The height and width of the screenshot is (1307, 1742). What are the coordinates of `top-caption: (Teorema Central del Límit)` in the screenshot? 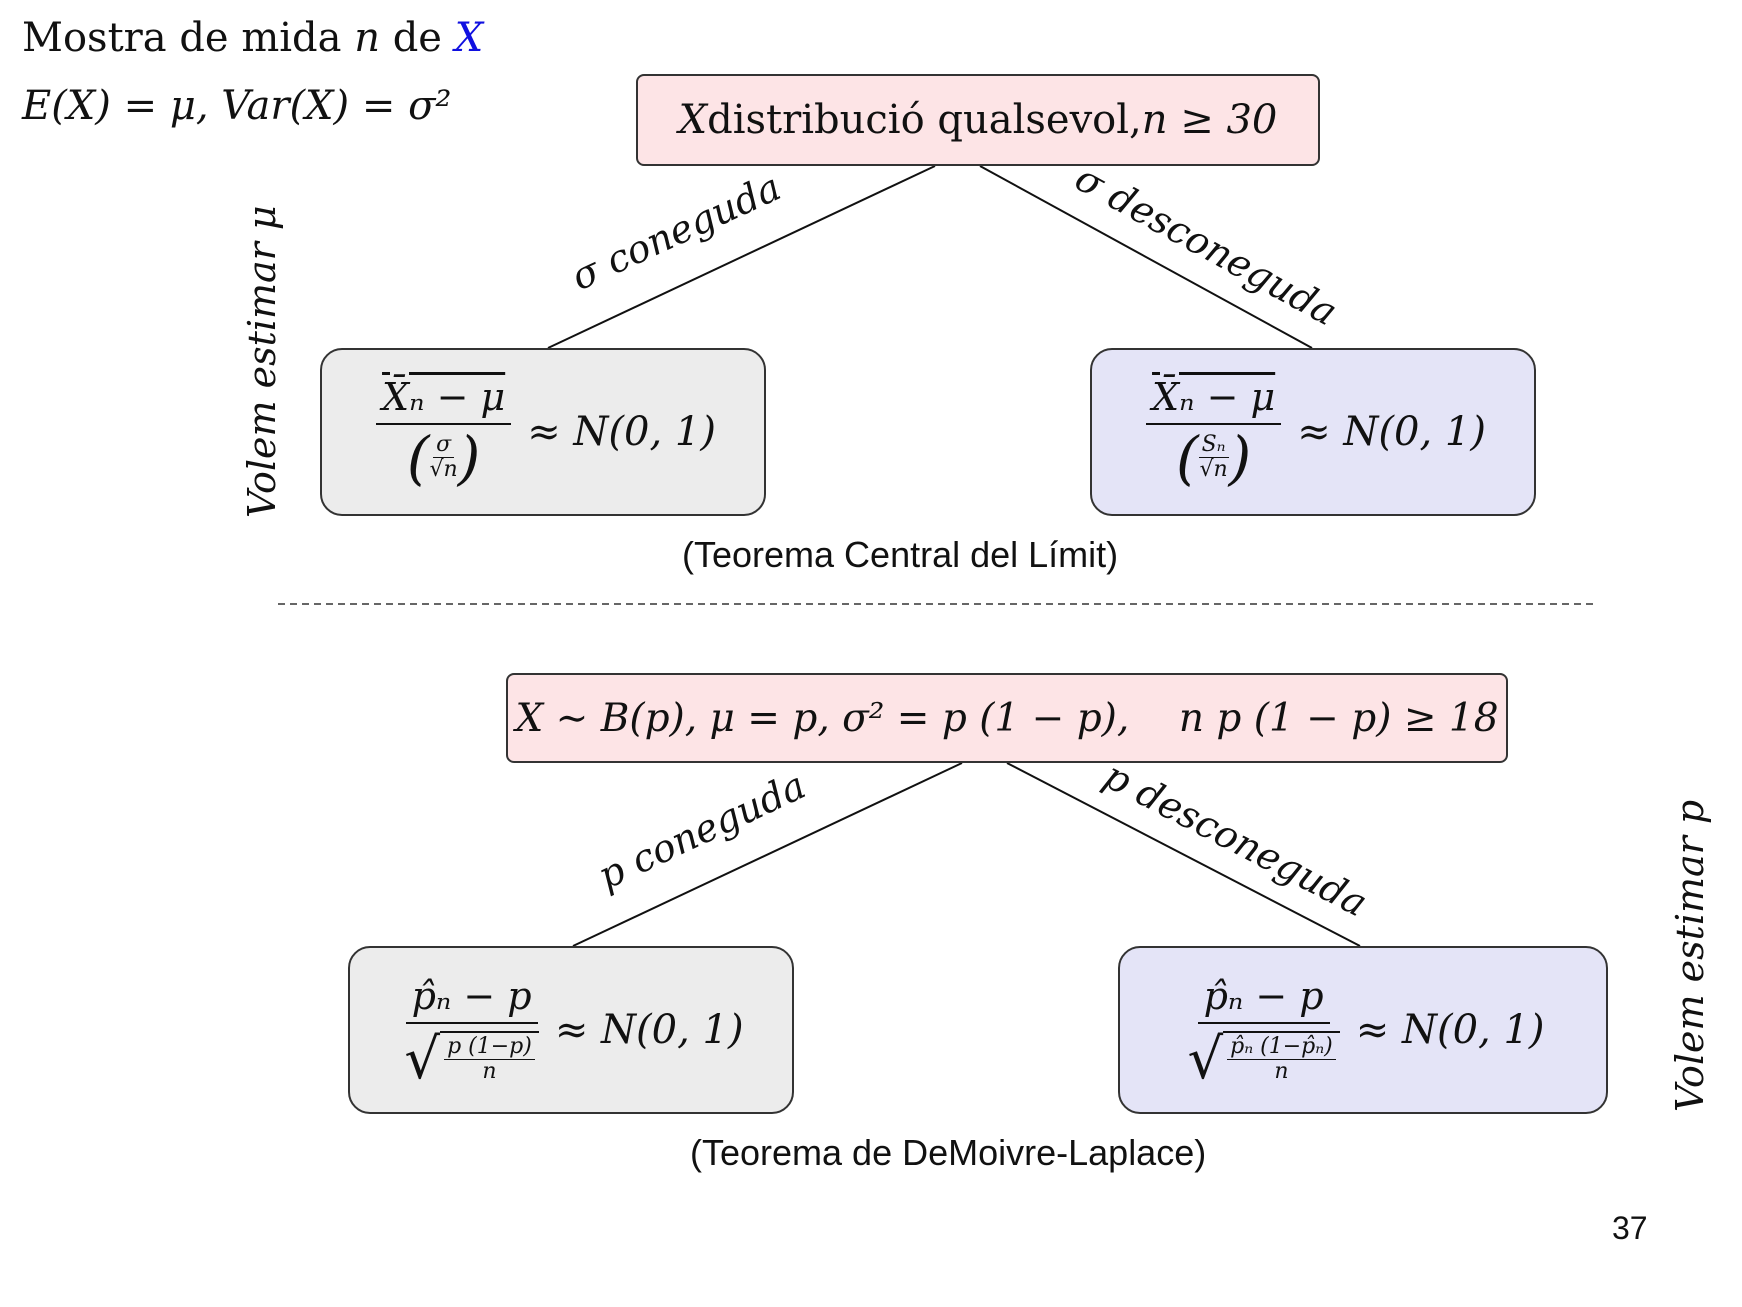 It's located at (900, 554).